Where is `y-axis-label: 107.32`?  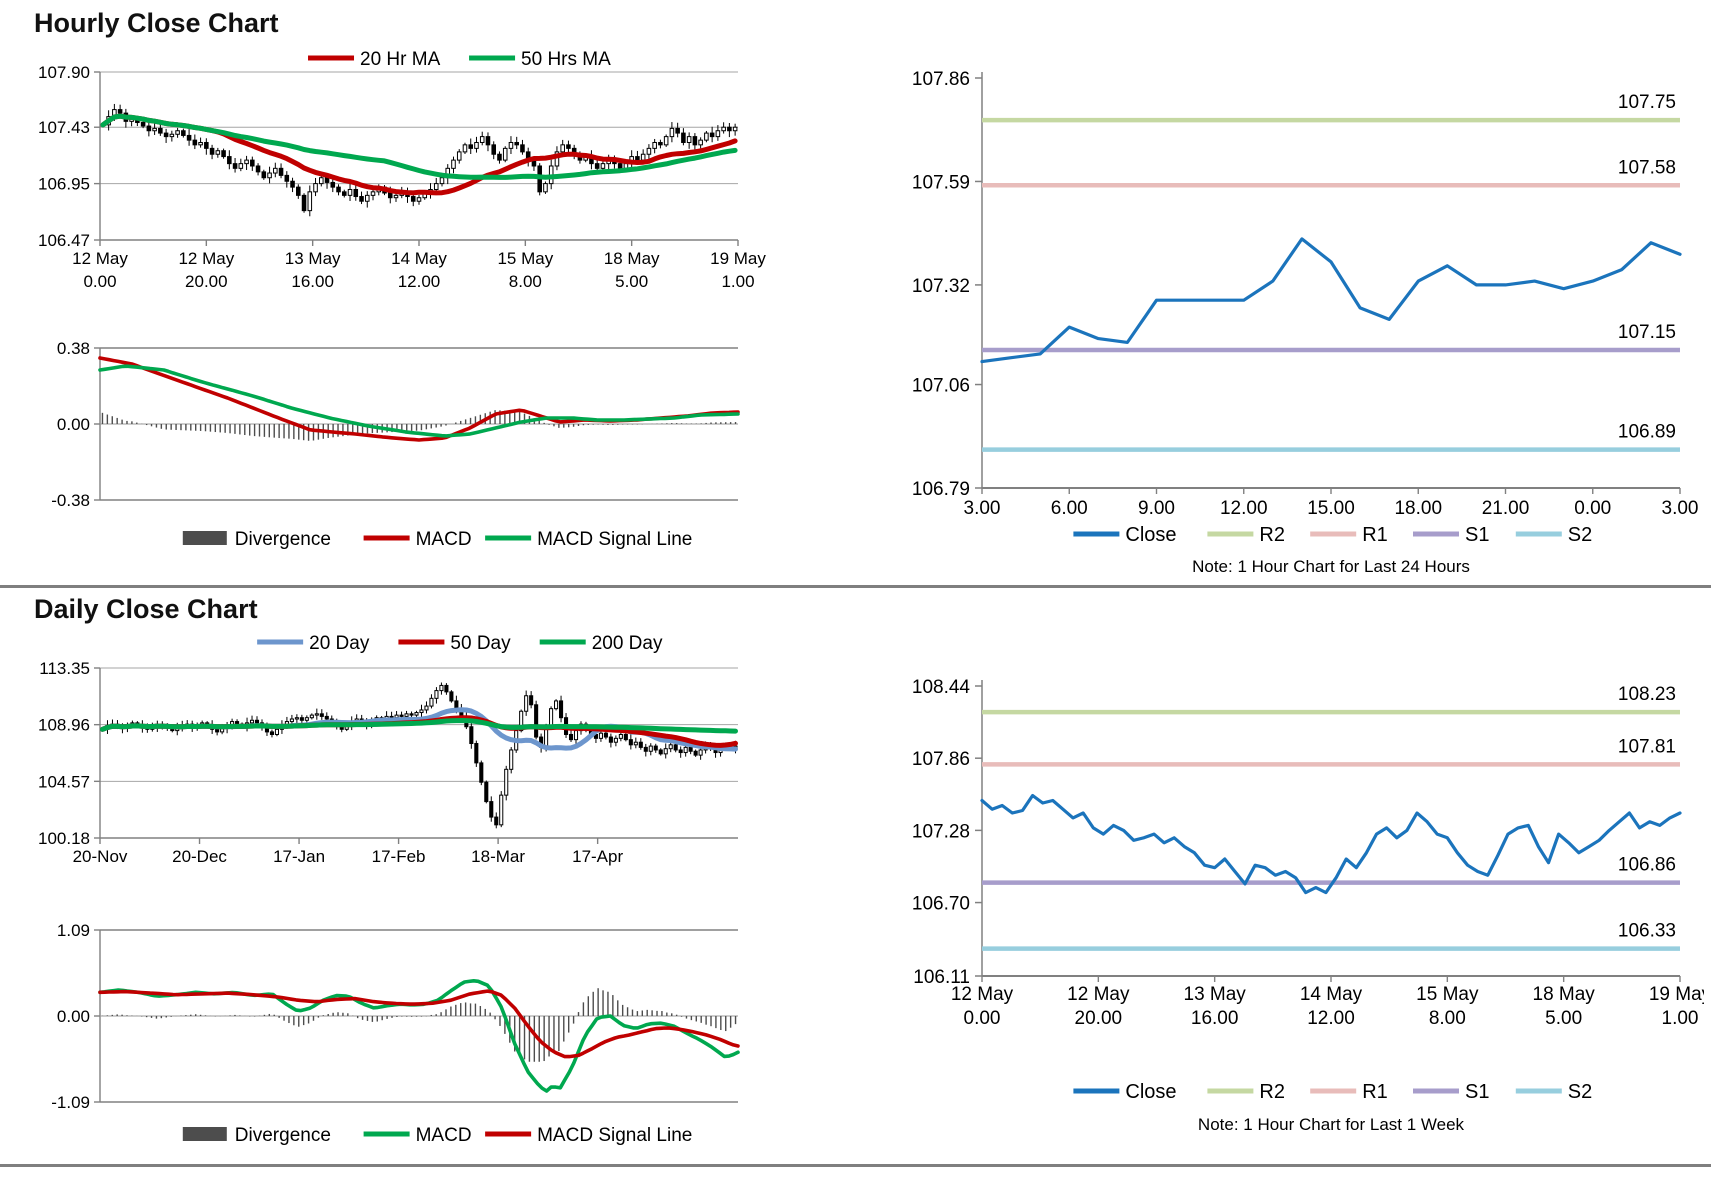 y-axis-label: 107.32 is located at coordinates (941, 286).